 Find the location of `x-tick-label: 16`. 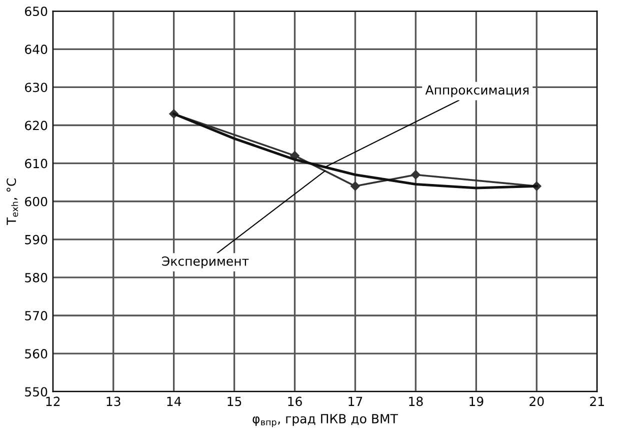

x-tick-label: 16 is located at coordinates (295, 401).